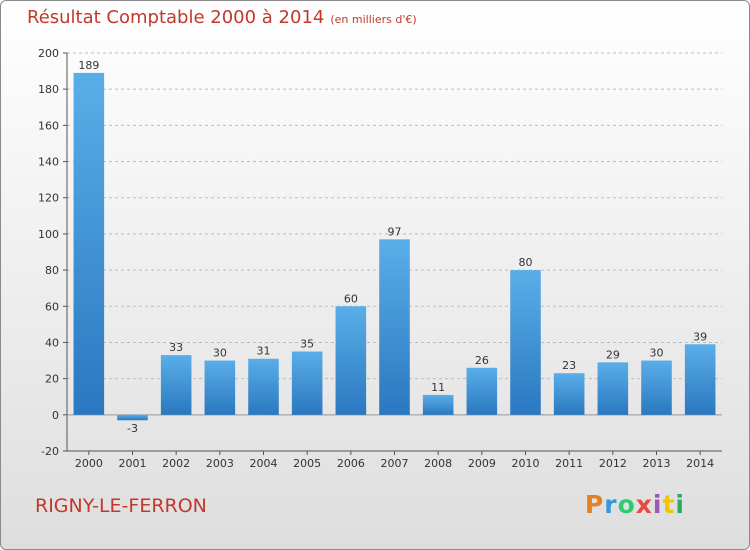 Image resolution: width=750 pixels, height=550 pixels. I want to click on value-label-2003: 30, so click(220, 353).